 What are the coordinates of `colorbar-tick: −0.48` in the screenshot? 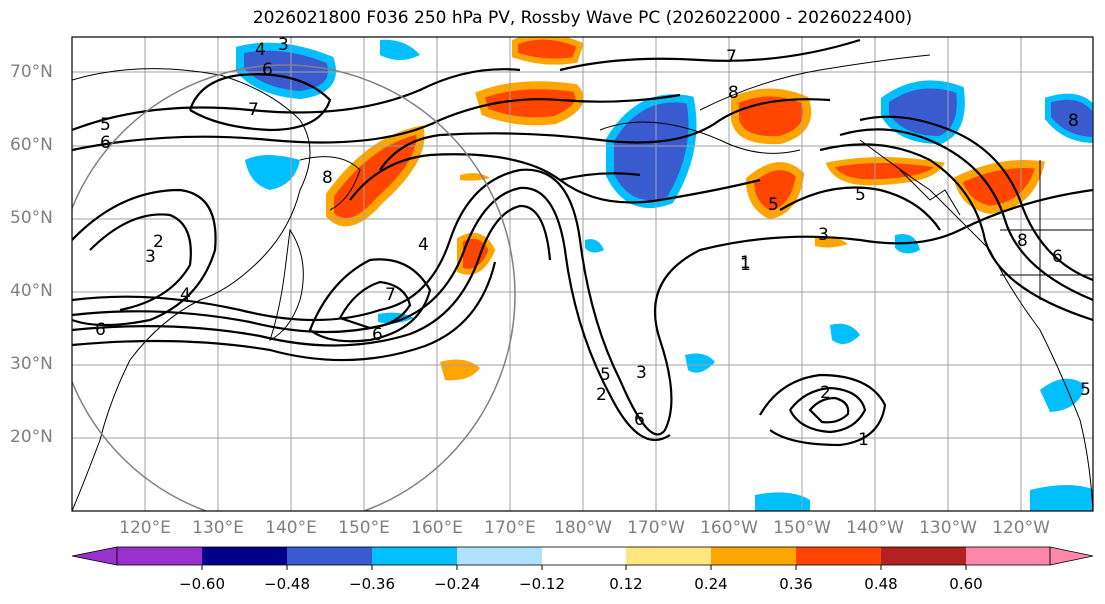 It's located at (287, 584).